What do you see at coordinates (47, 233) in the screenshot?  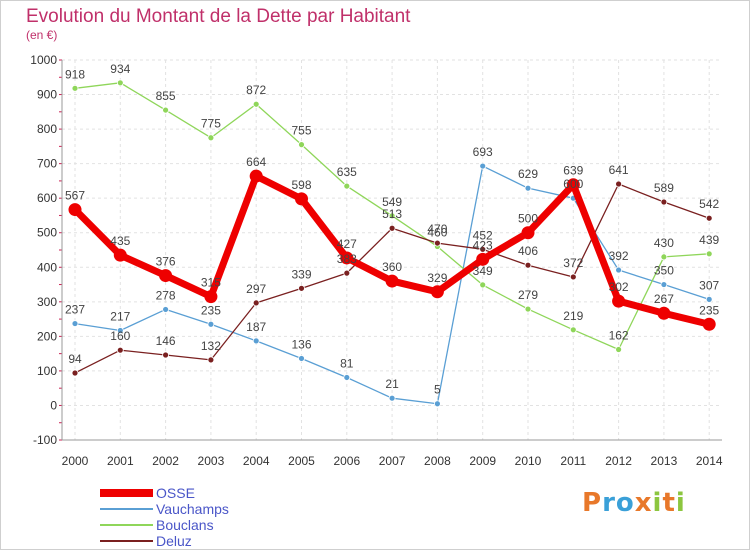 I see `y-tick-label: 500` at bounding box center [47, 233].